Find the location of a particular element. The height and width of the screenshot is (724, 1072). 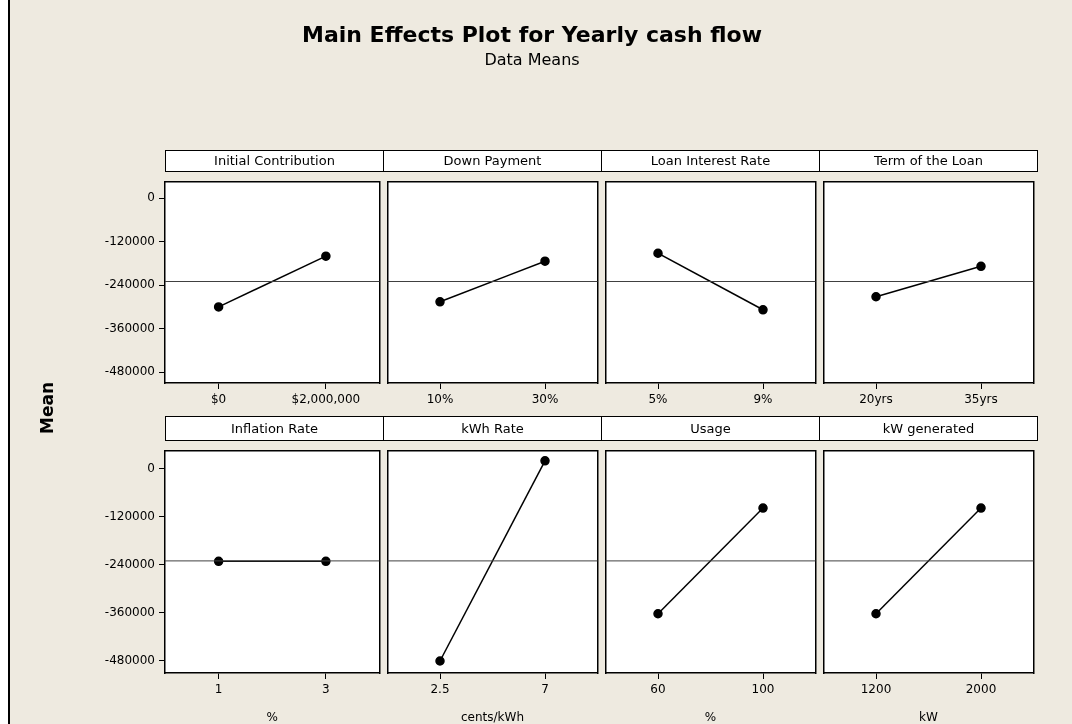

chart-title: Down Payment is located at coordinates (492, 161).